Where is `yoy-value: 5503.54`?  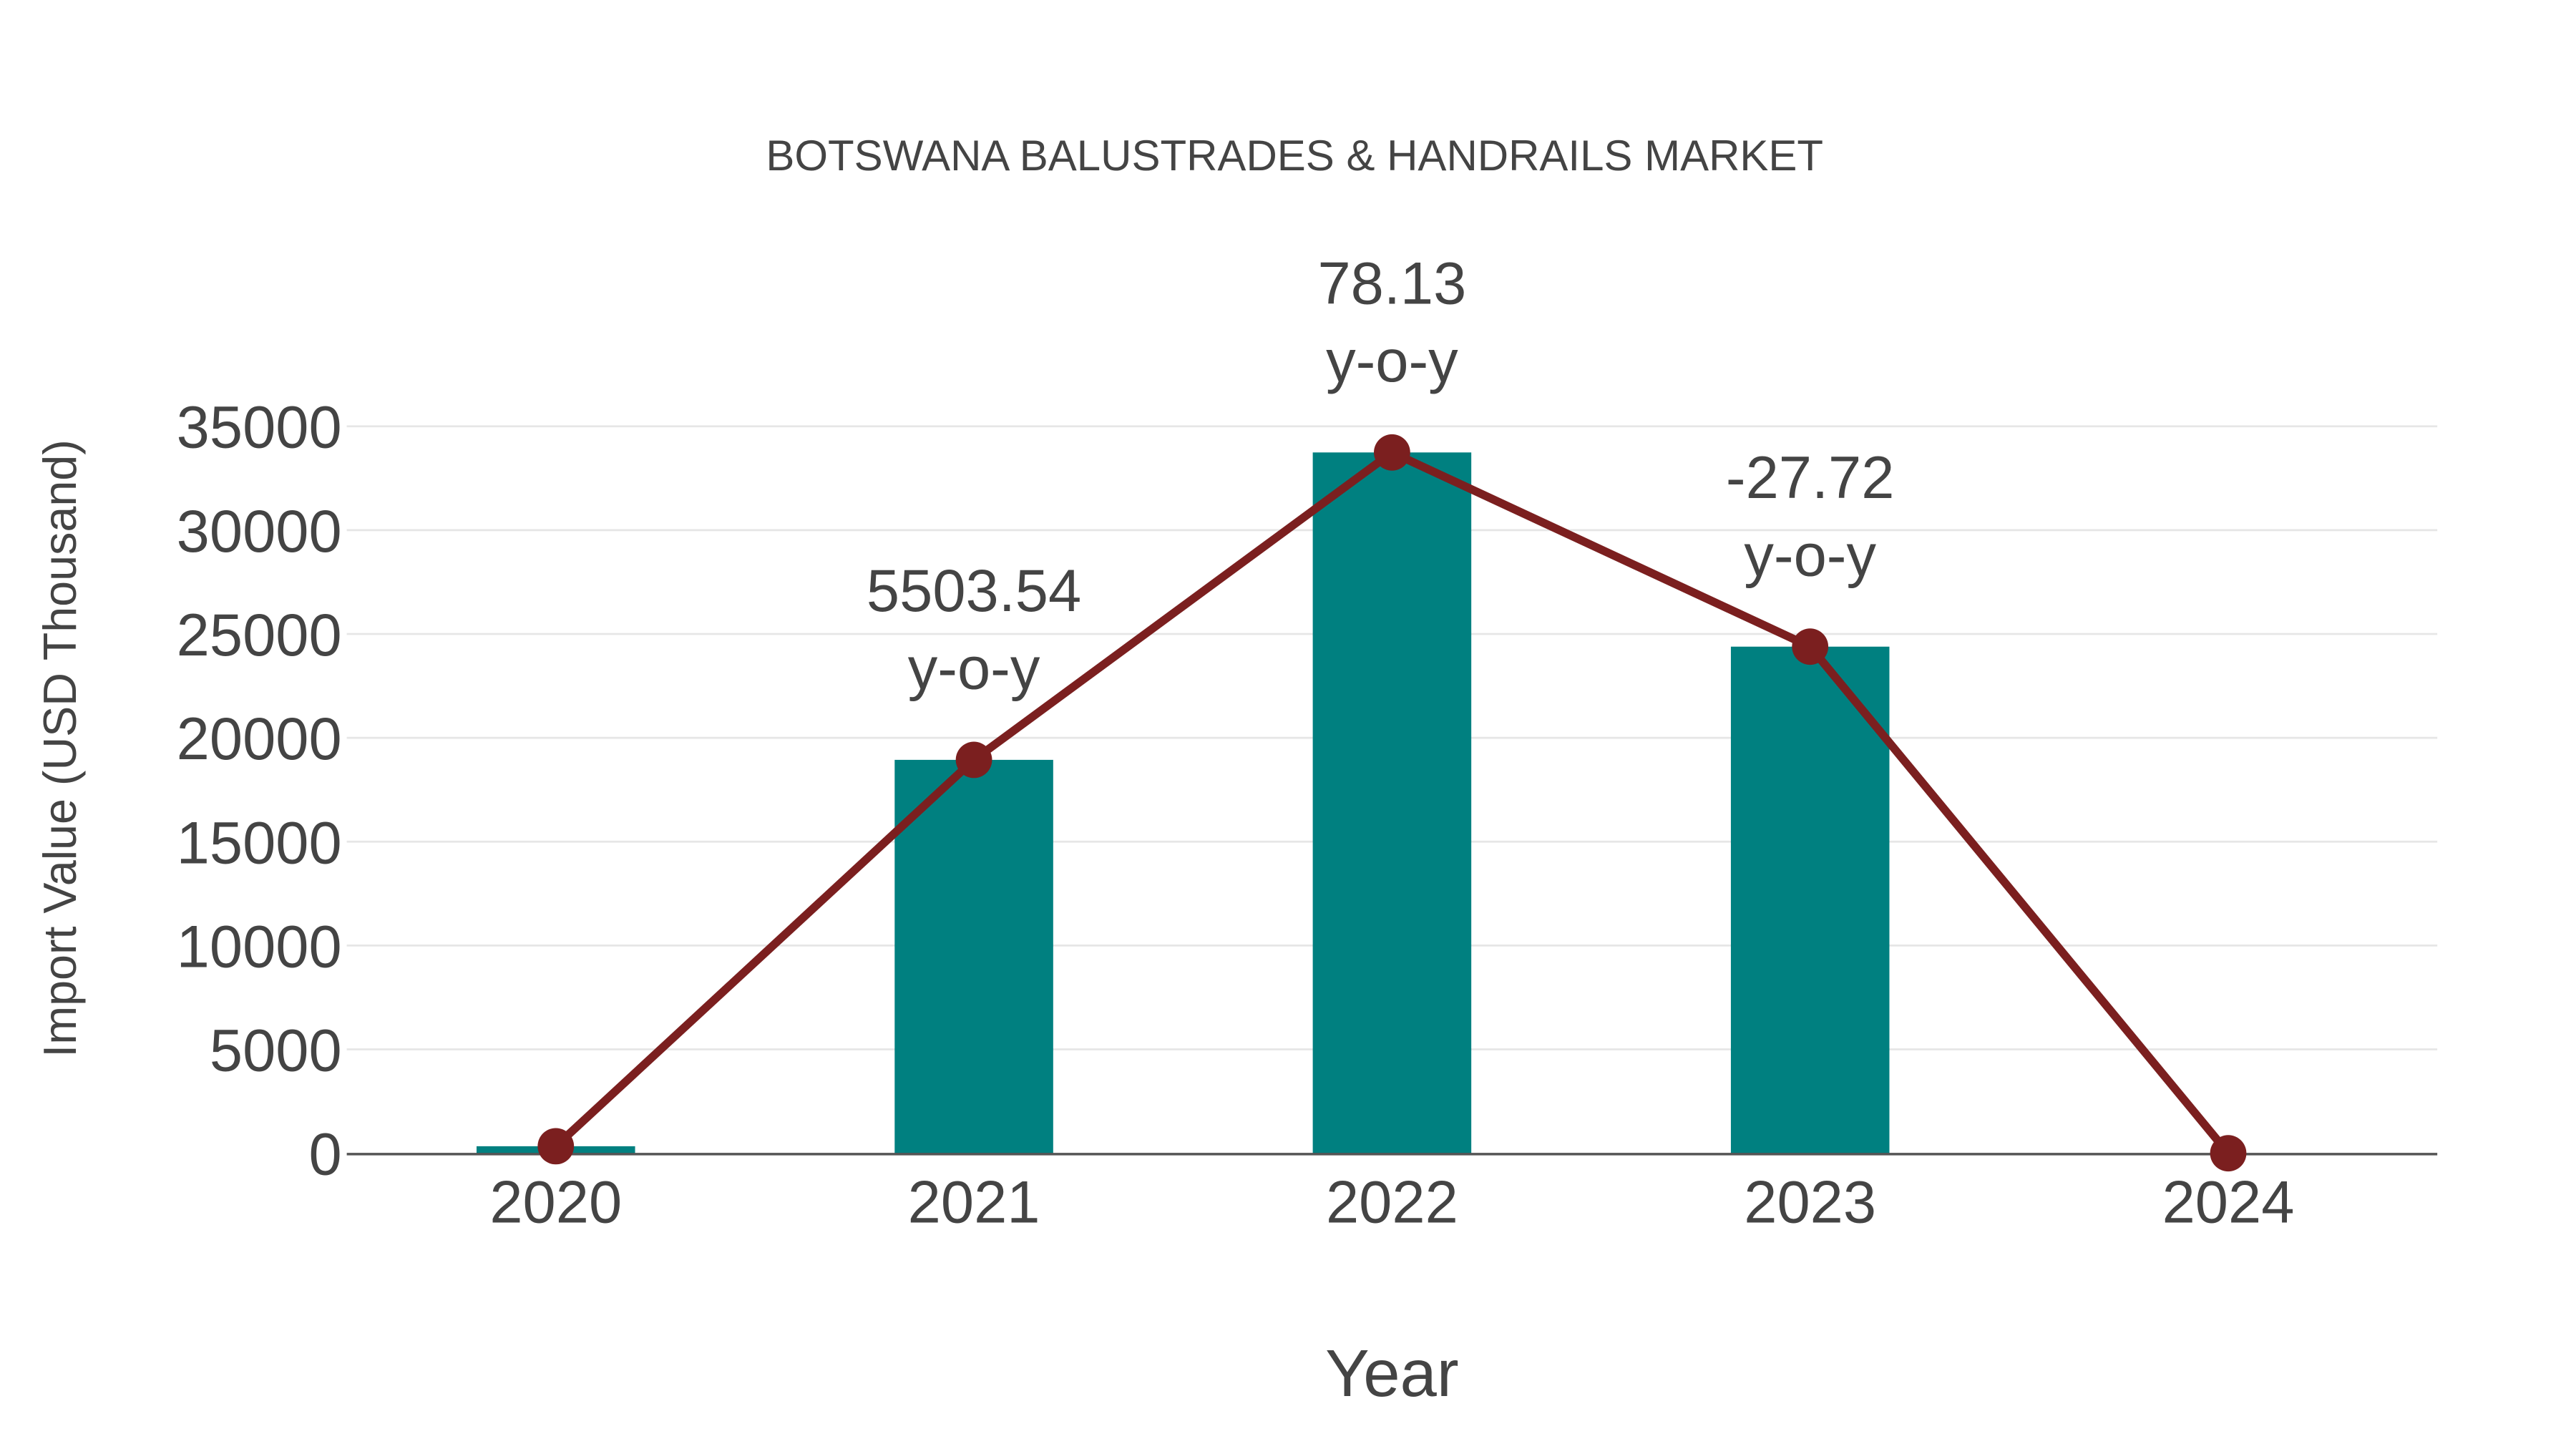 yoy-value: 5503.54 is located at coordinates (974, 590).